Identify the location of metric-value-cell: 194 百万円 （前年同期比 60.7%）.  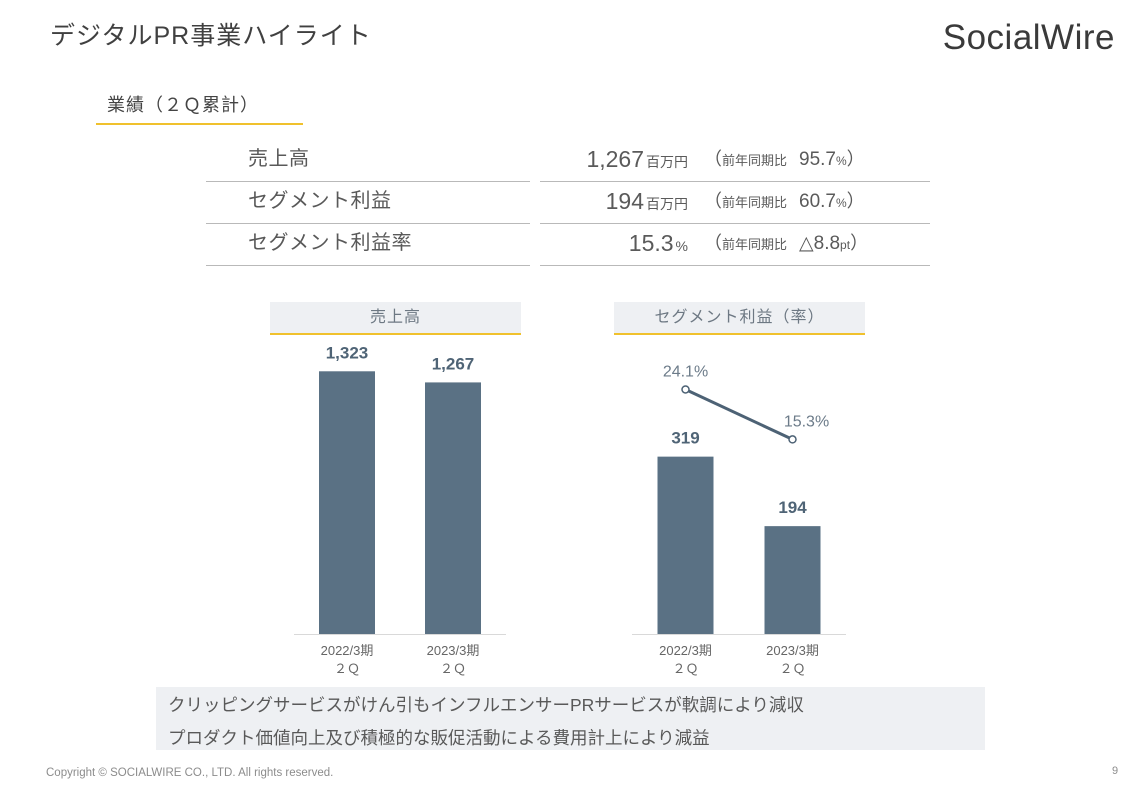
(735, 203).